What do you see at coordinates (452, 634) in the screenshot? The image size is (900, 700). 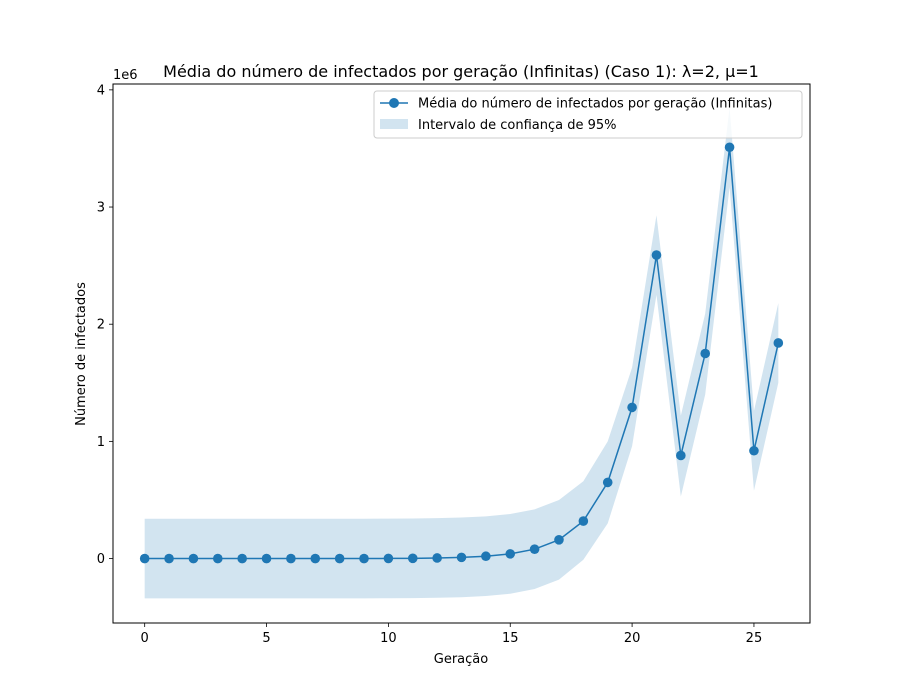 I see `x-tick-layer: 0 5 10 15 20 25` at bounding box center [452, 634].